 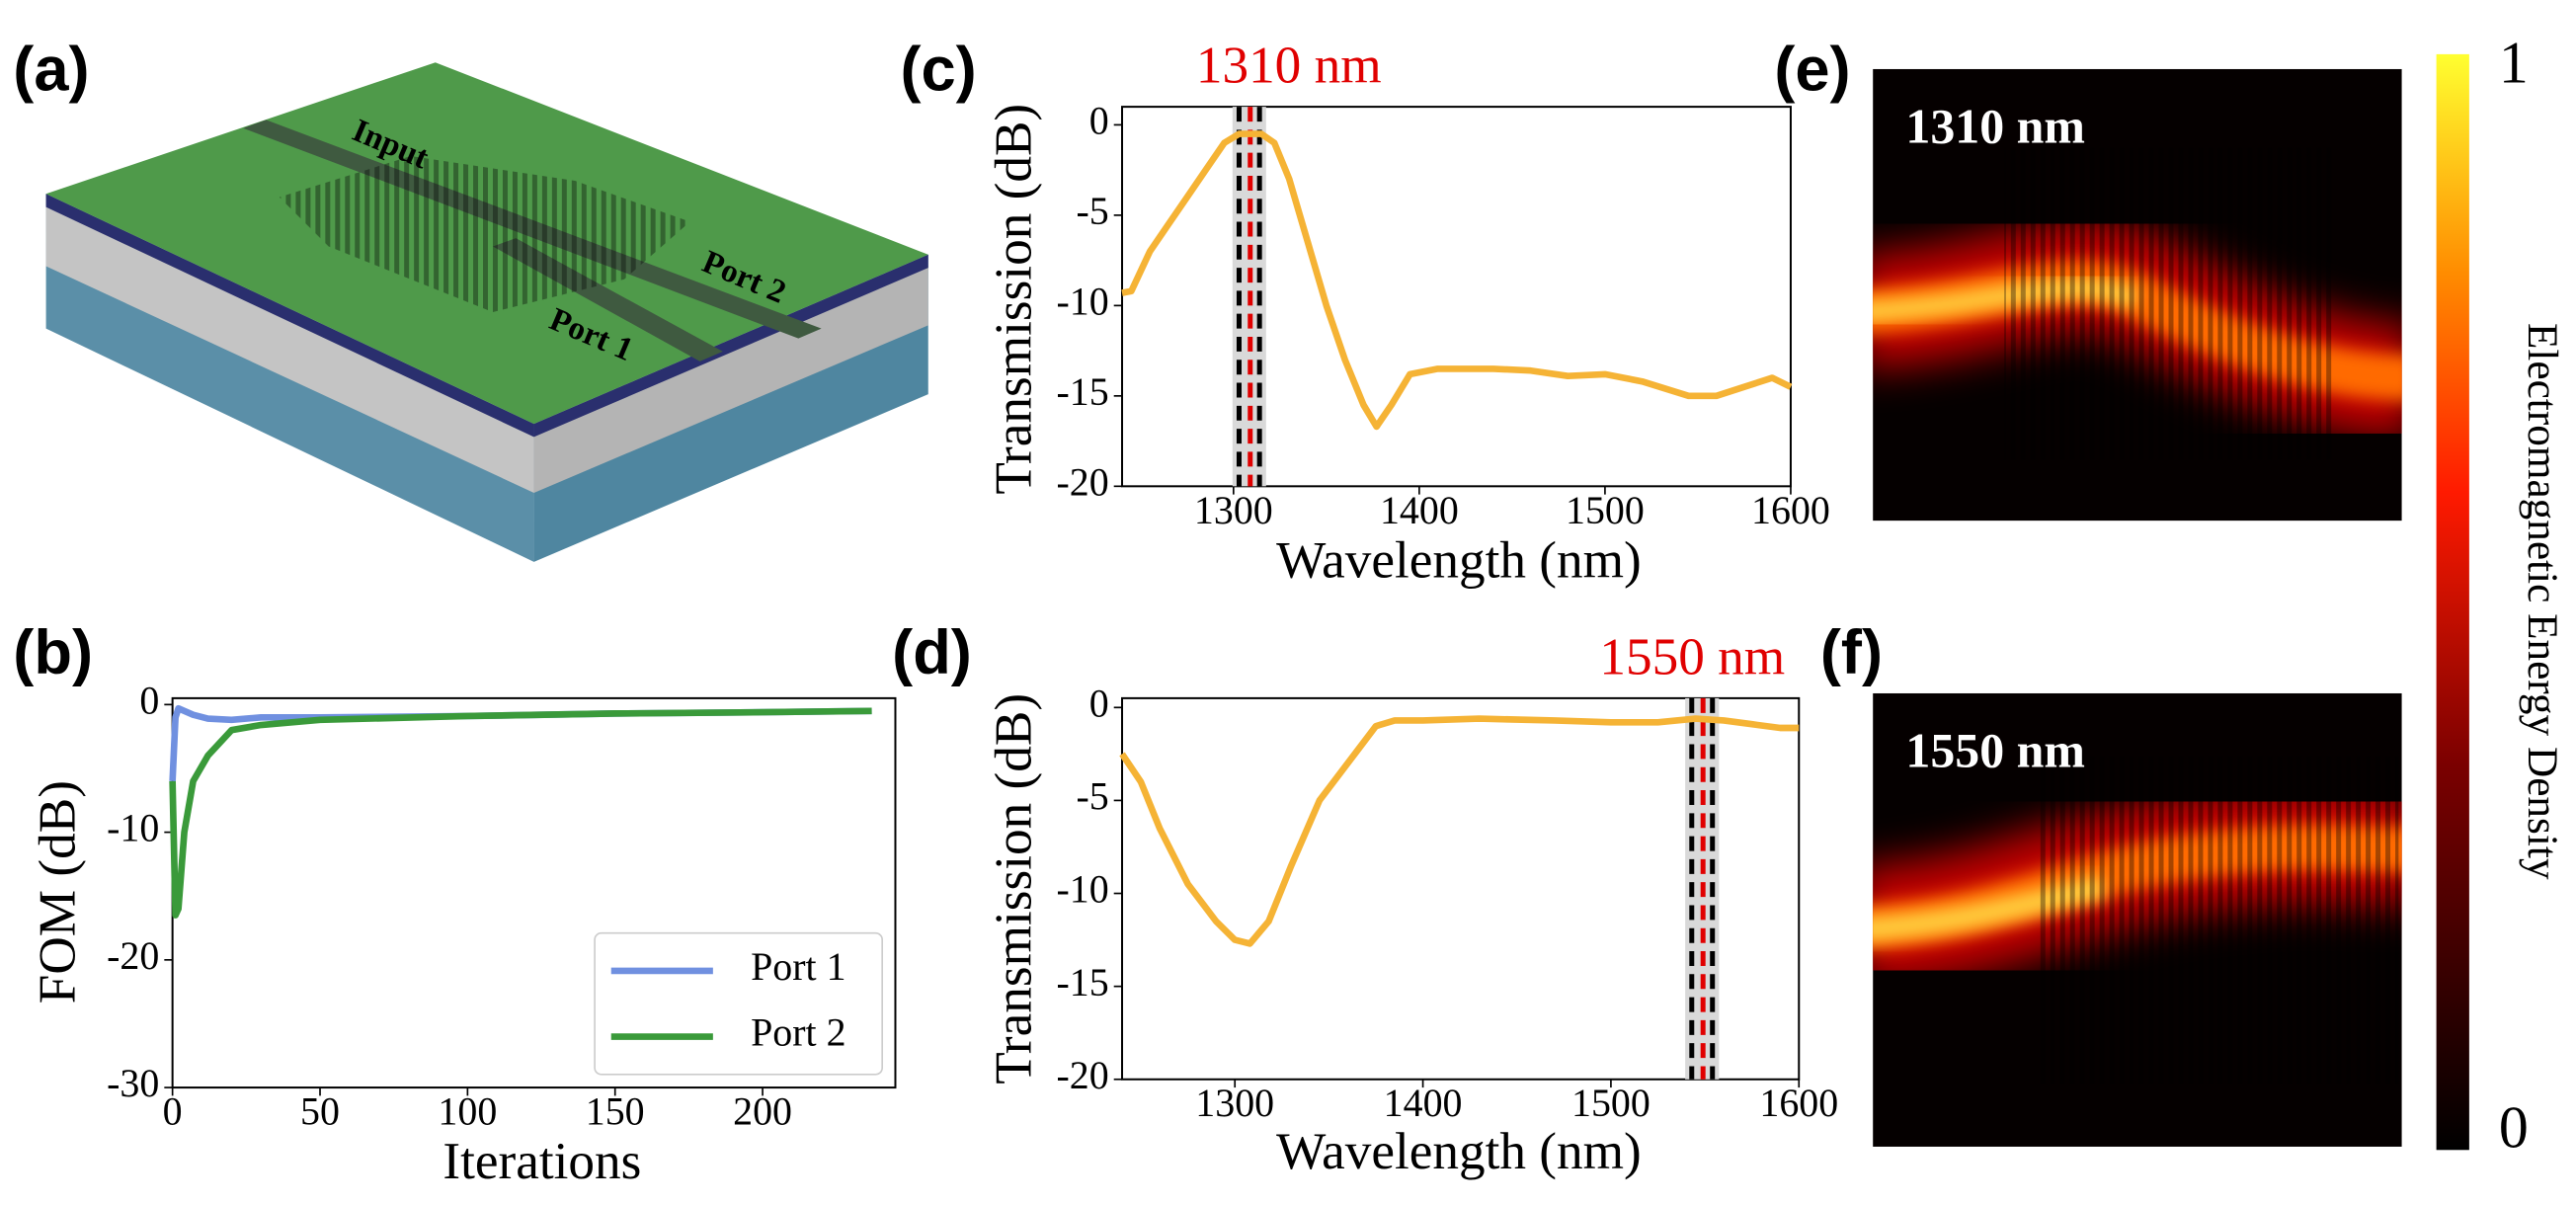 I want to click on panel-label: (e), so click(x=1812, y=70).